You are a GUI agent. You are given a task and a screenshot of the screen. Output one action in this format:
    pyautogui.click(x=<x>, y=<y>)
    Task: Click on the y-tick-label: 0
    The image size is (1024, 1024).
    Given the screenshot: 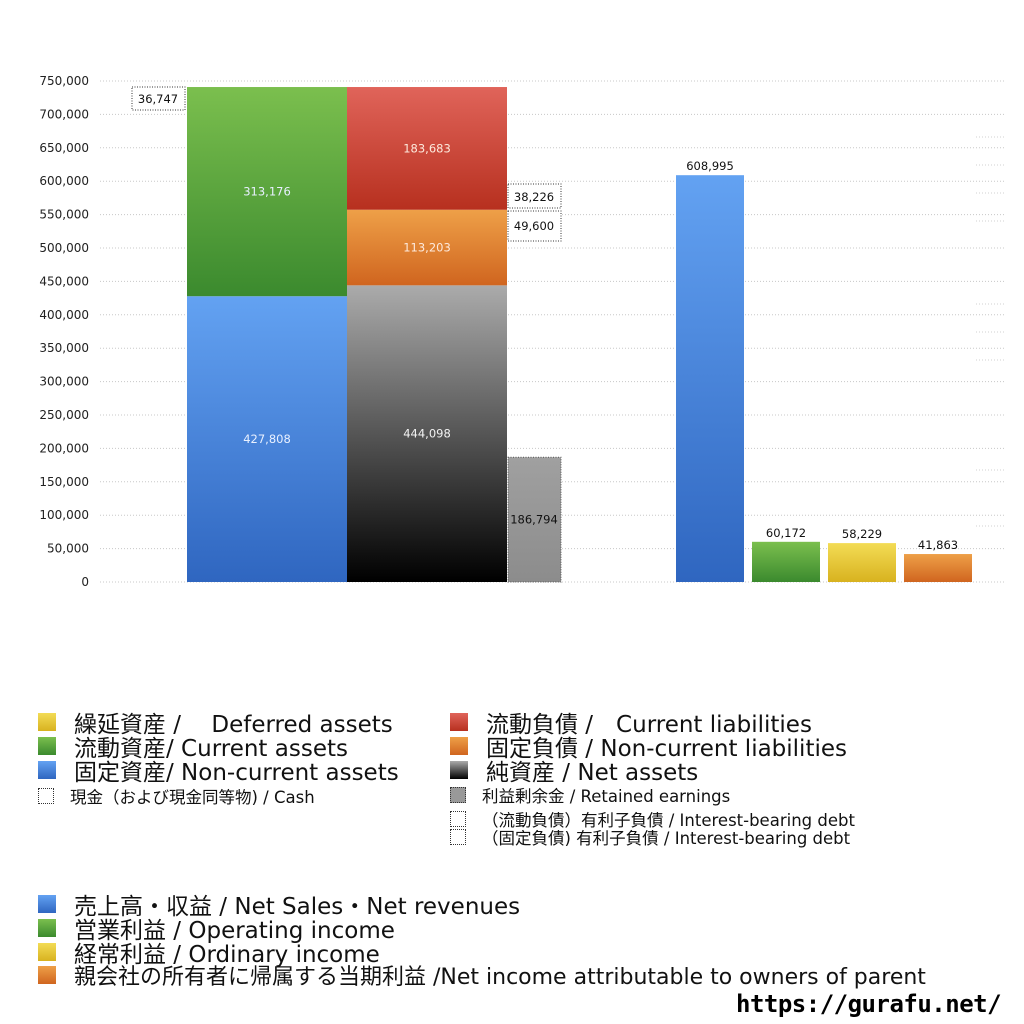 What is the action you would take?
    pyautogui.click(x=85, y=582)
    